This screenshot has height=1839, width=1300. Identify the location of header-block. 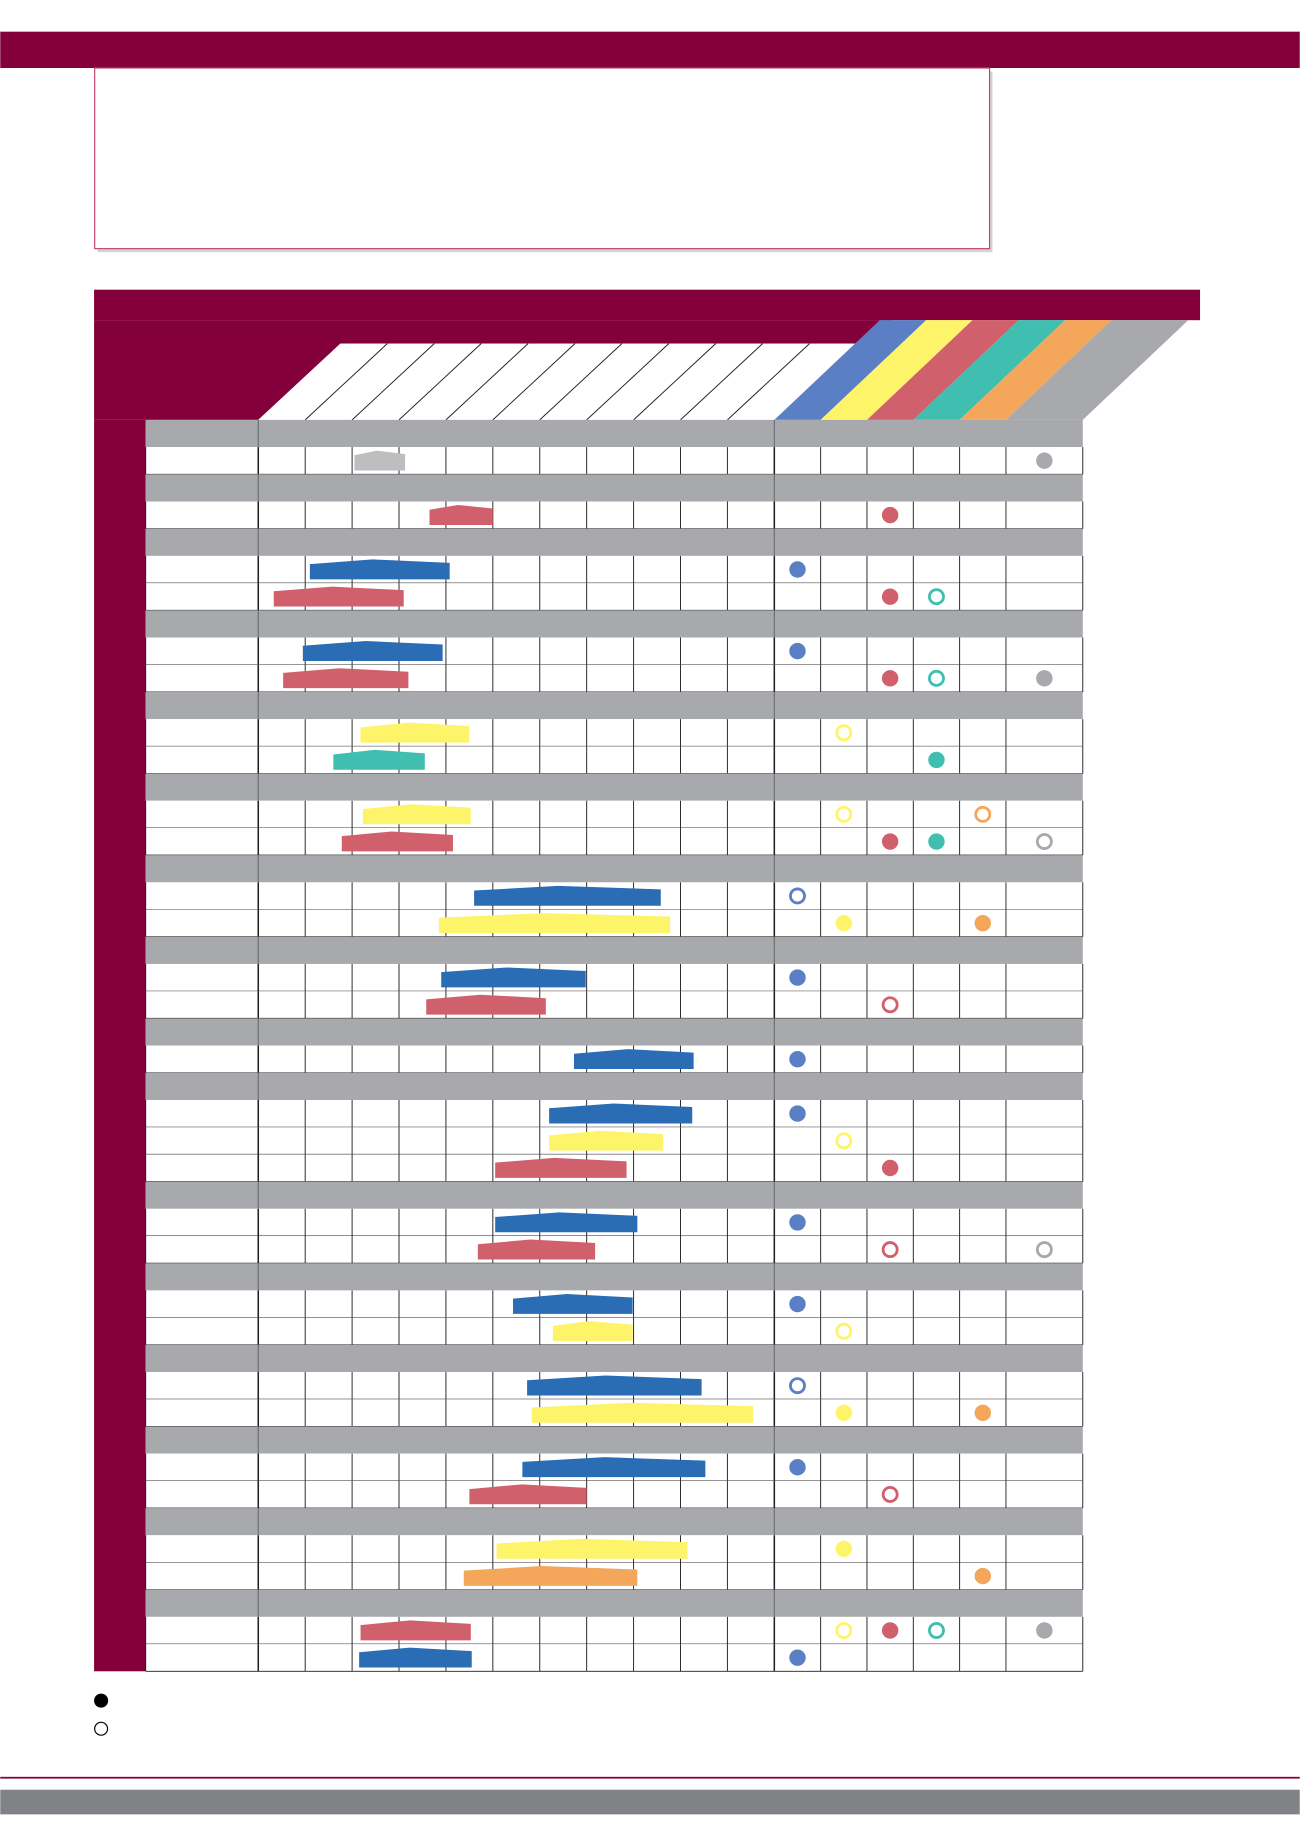
(493, 370).